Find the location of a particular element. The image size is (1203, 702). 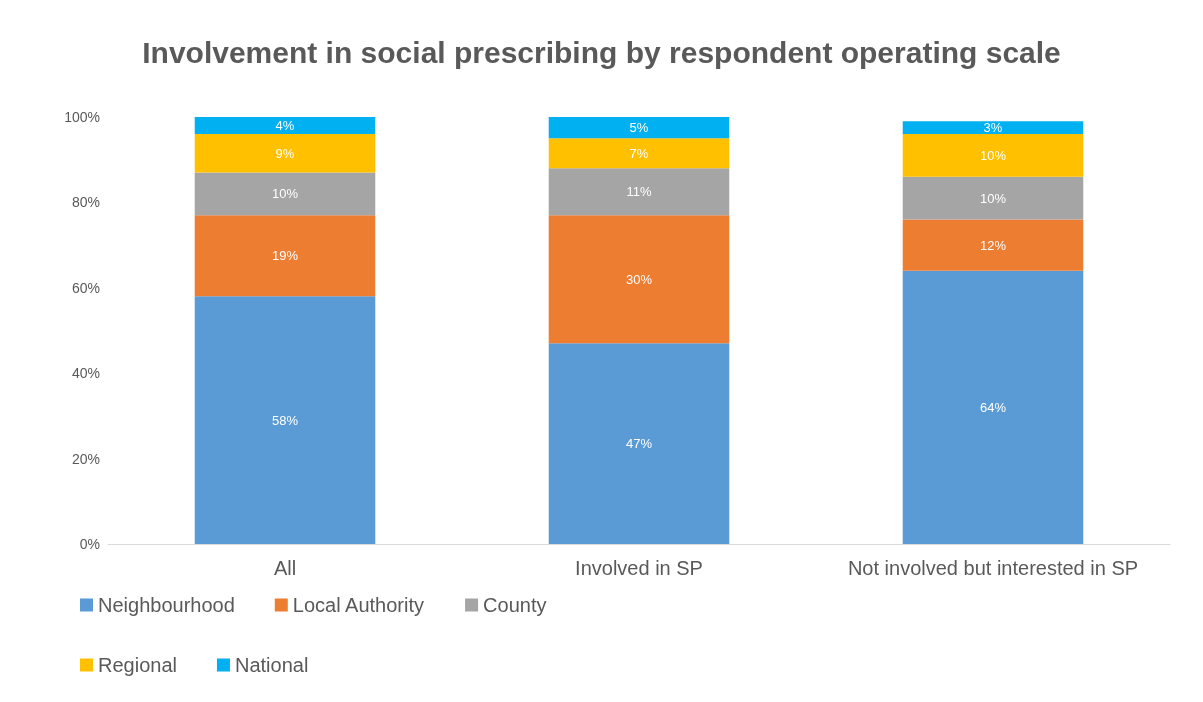

legend-label: County is located at coordinates (515, 605).